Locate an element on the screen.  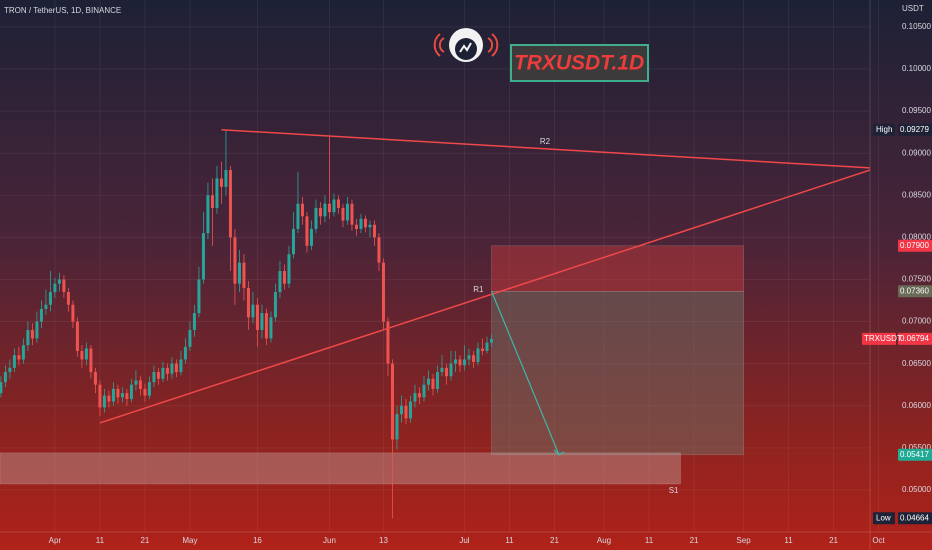
trendline is located at coordinates (546, 148).